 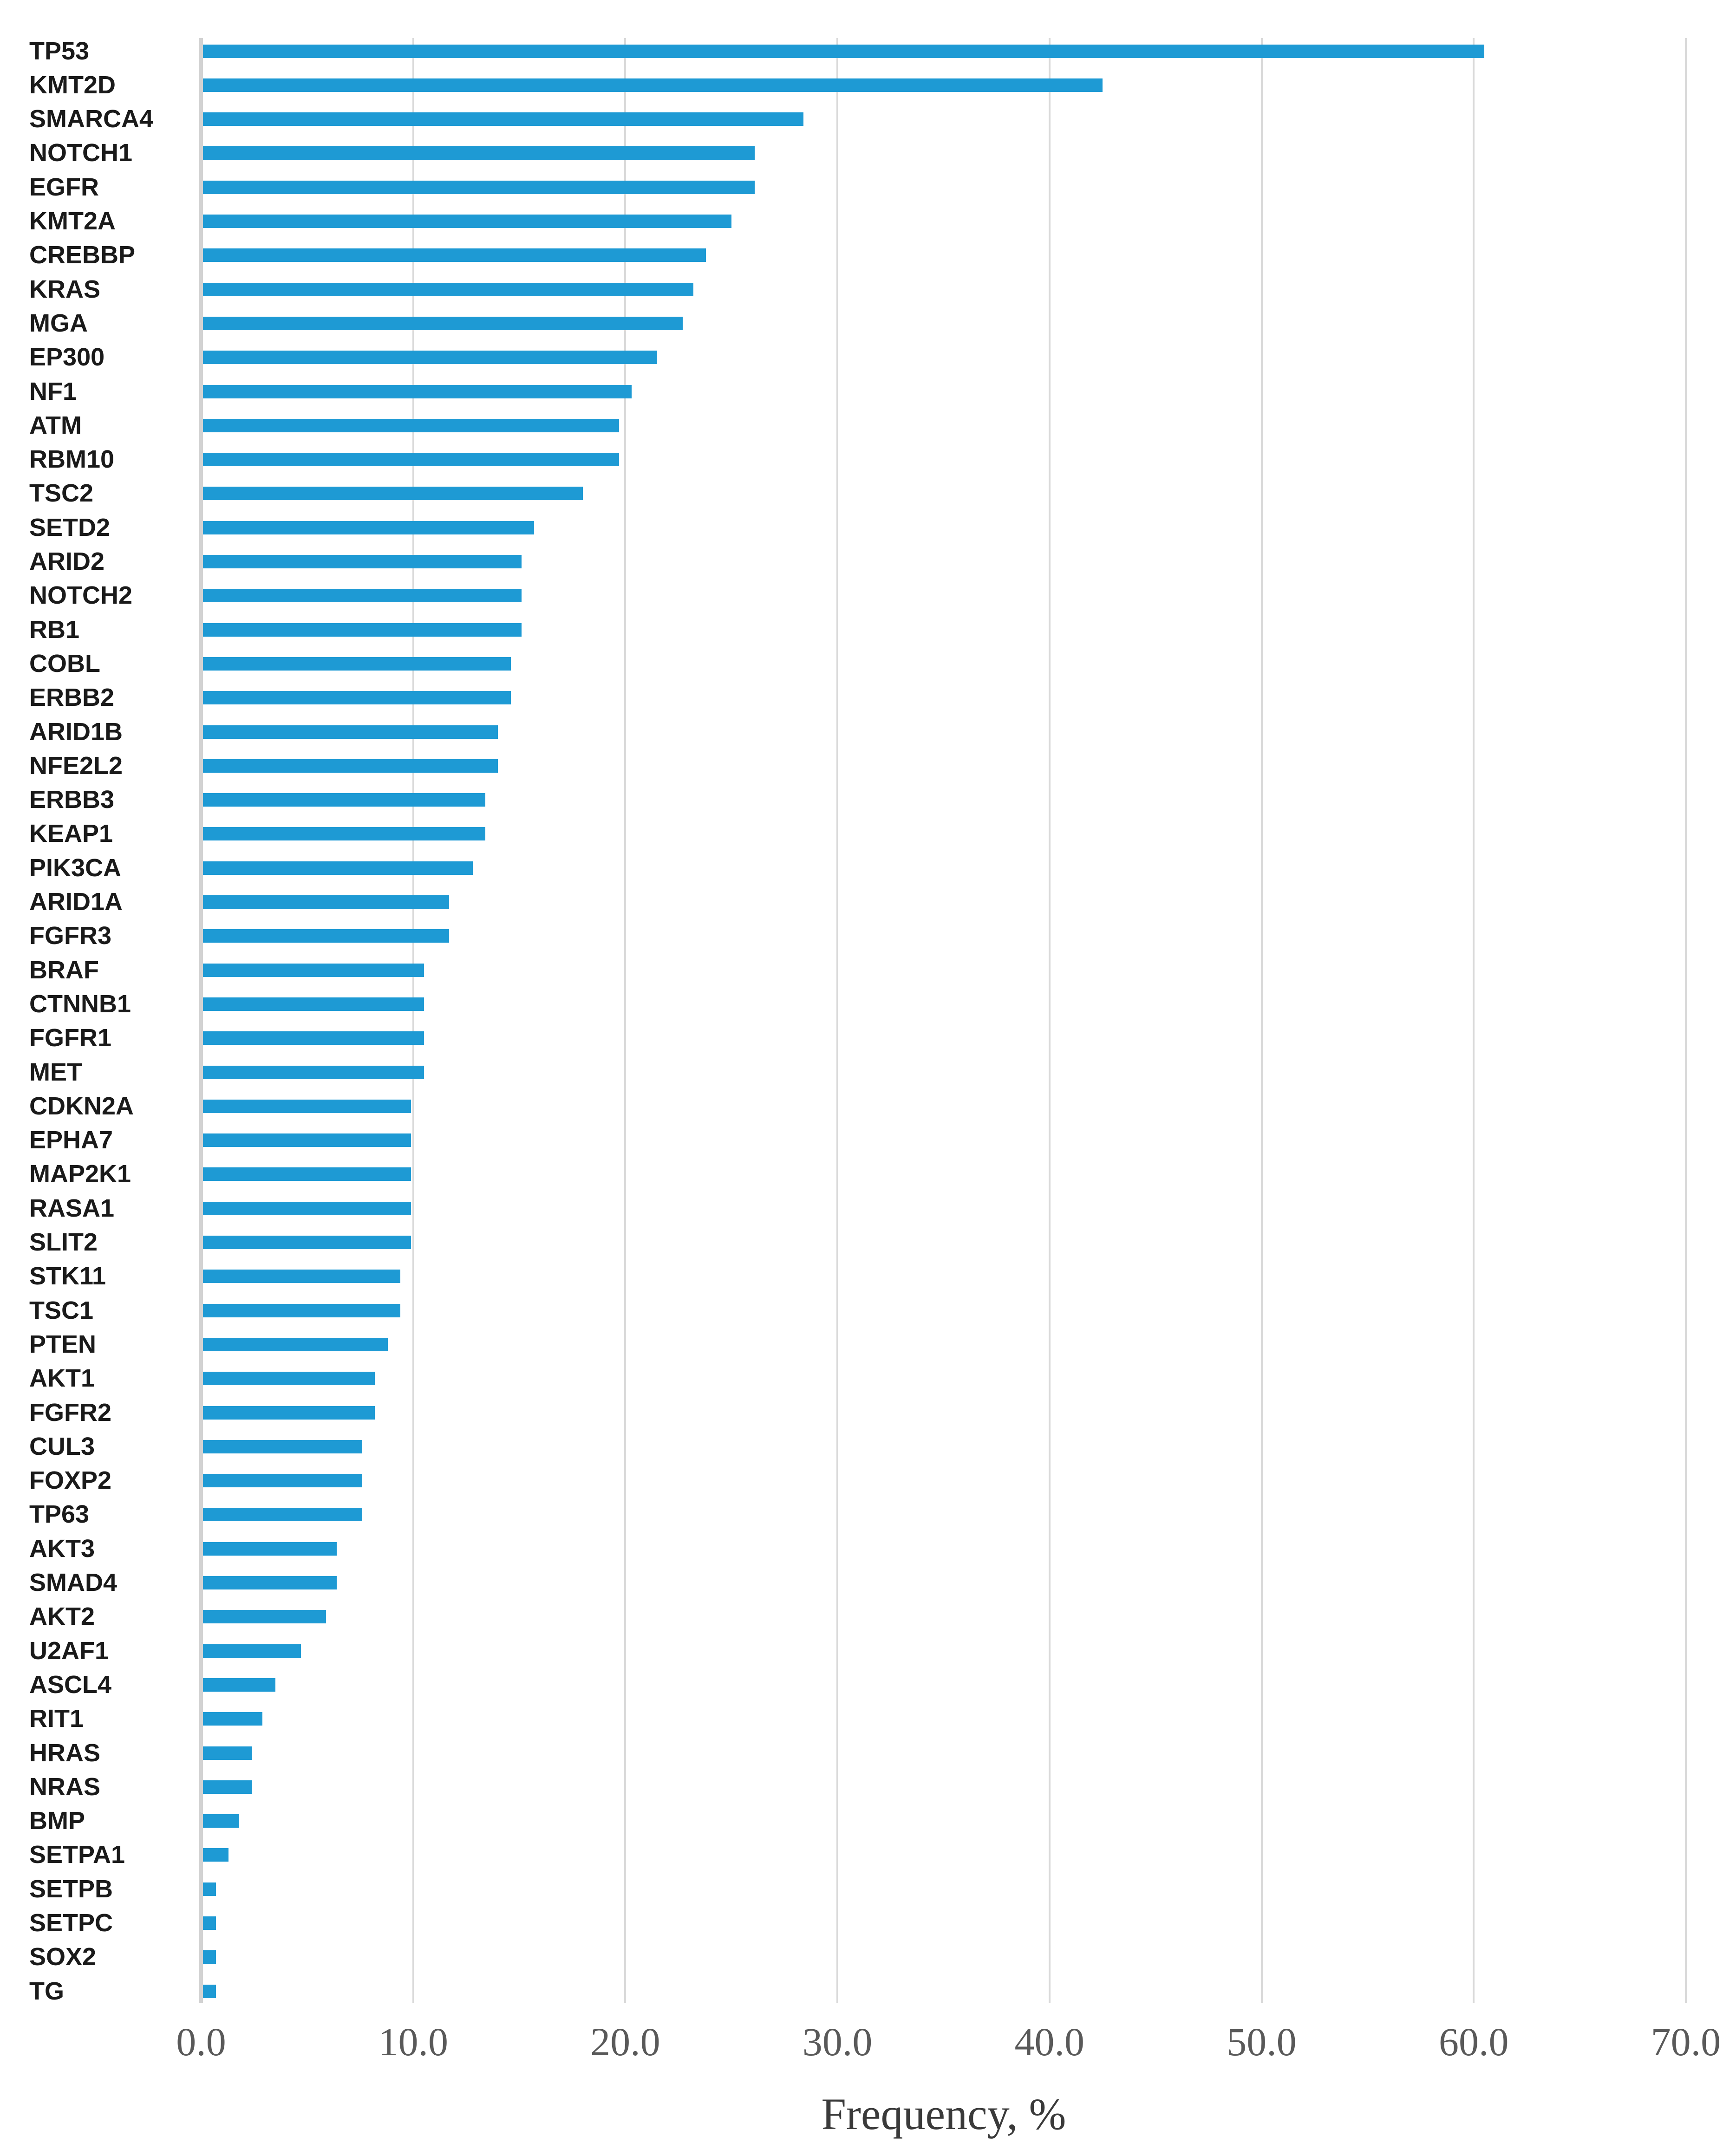 I want to click on gene-label-FOXP2: FOXP2, so click(x=71, y=1480).